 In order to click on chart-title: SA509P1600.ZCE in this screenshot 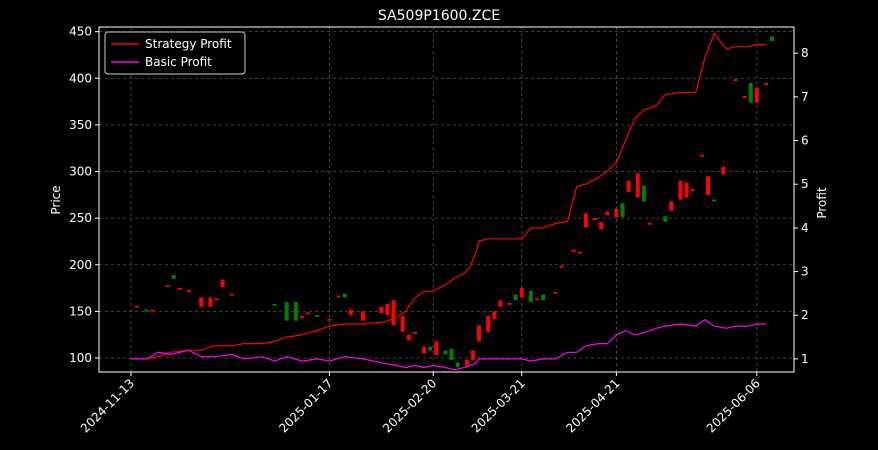, I will do `click(439, 16)`.